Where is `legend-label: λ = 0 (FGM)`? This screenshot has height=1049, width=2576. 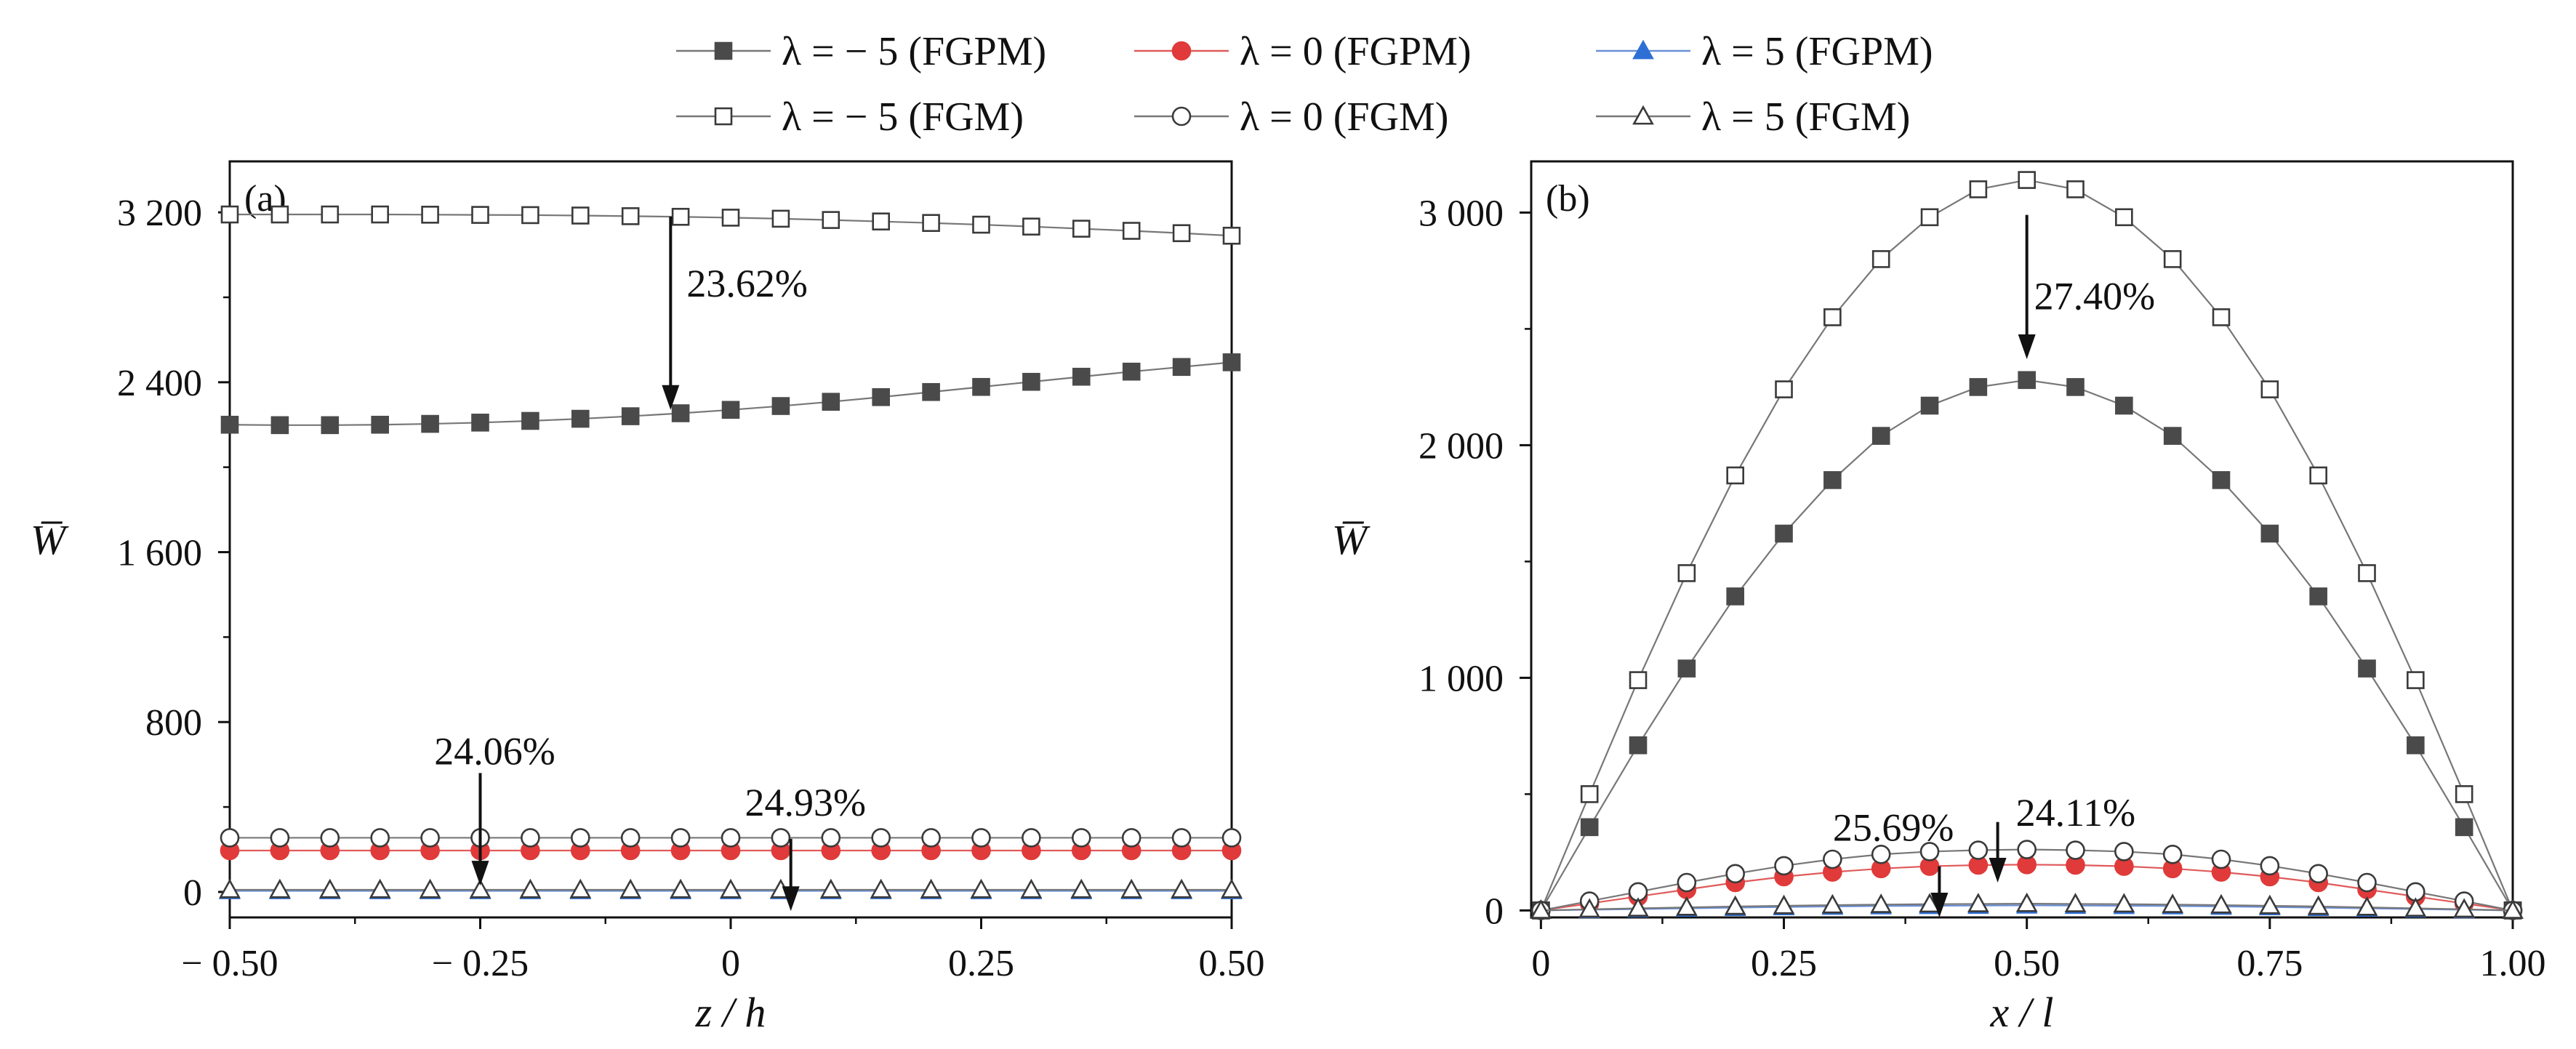
legend-label: λ = 0 (FGM) is located at coordinates (1344, 118).